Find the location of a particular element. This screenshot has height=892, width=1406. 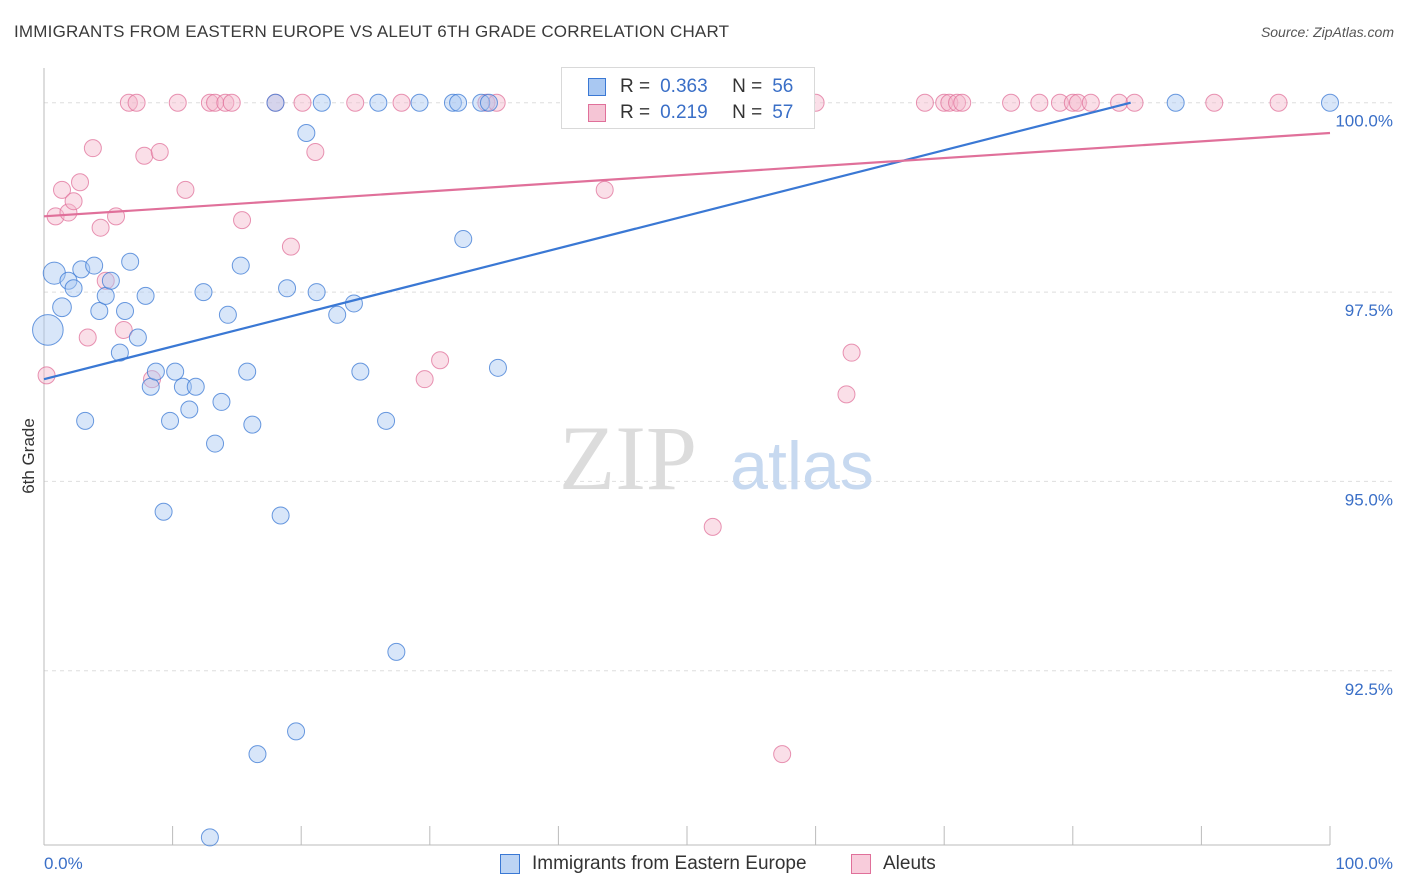

y-tick-label: 92.5% is located at coordinates (1369, 689).